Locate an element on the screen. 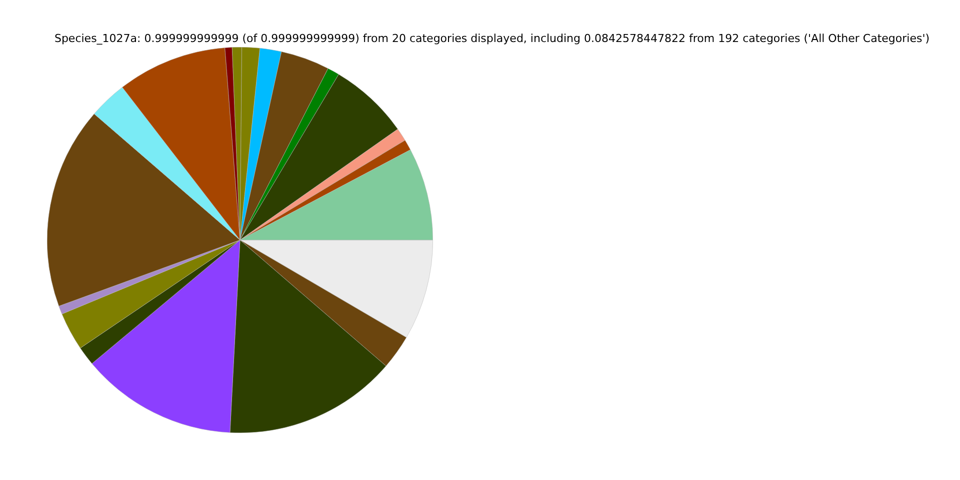  text: Species_1027a: 0.999999999999 (of 0.999999999999) from 20 categories displayed, including 0.0842578447822 from 192 categories ('All Other Categories') is located at coordinates (492, 38).